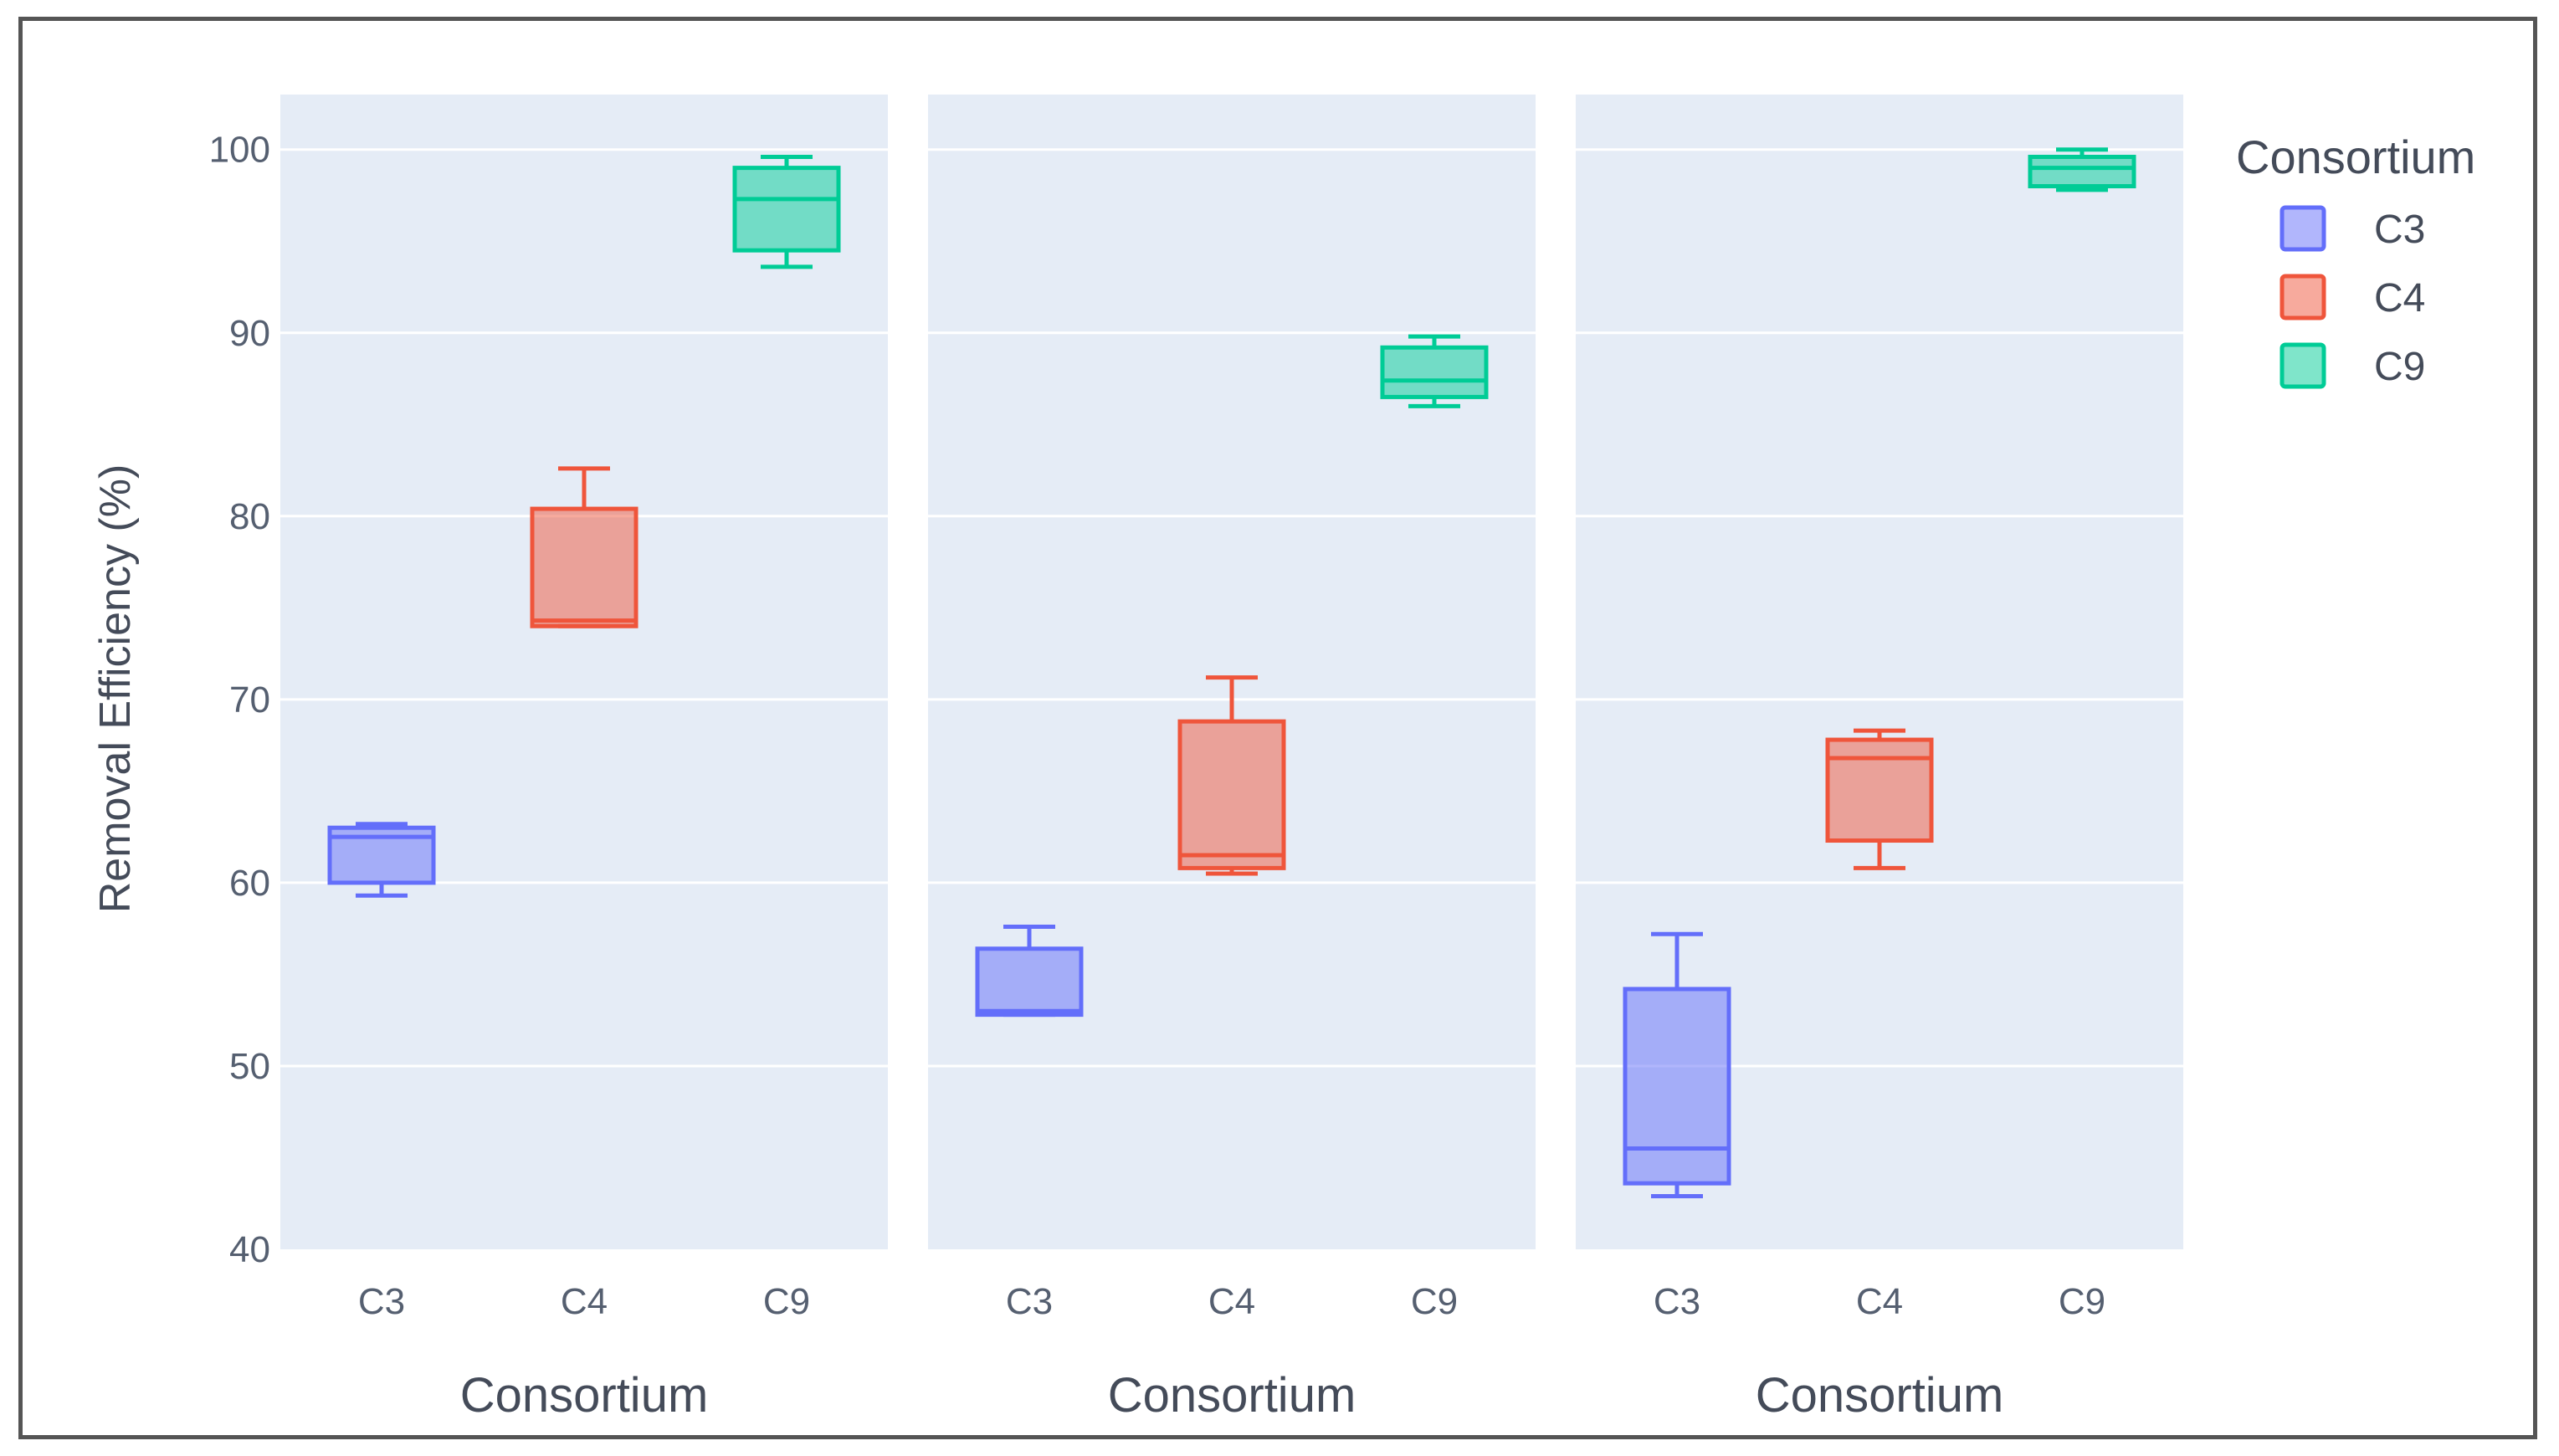 The image size is (2559, 1456). I want to click on legend-label: C3, so click(2399, 230).